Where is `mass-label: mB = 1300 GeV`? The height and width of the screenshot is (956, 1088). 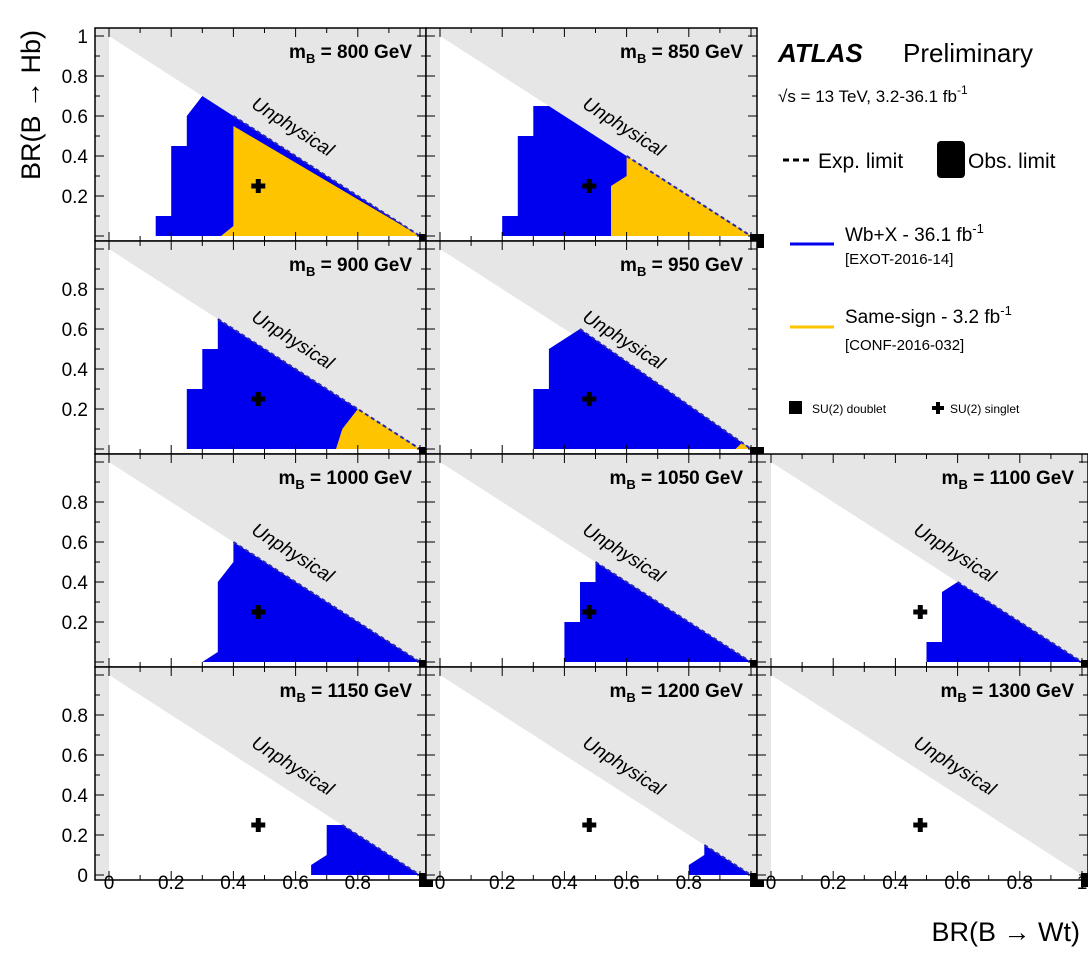
mass-label: mB = 1300 GeV is located at coordinates (1007, 693).